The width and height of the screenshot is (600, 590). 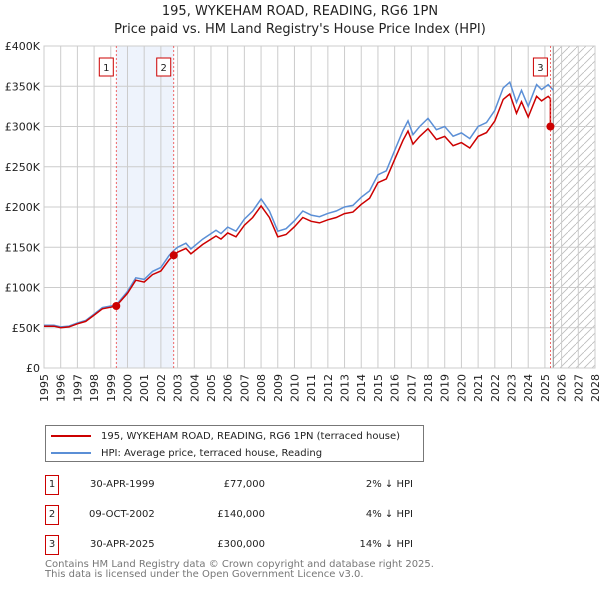 What do you see at coordinates (23, 127) in the screenshot?
I see `y-tick-label: £300K` at bounding box center [23, 127].